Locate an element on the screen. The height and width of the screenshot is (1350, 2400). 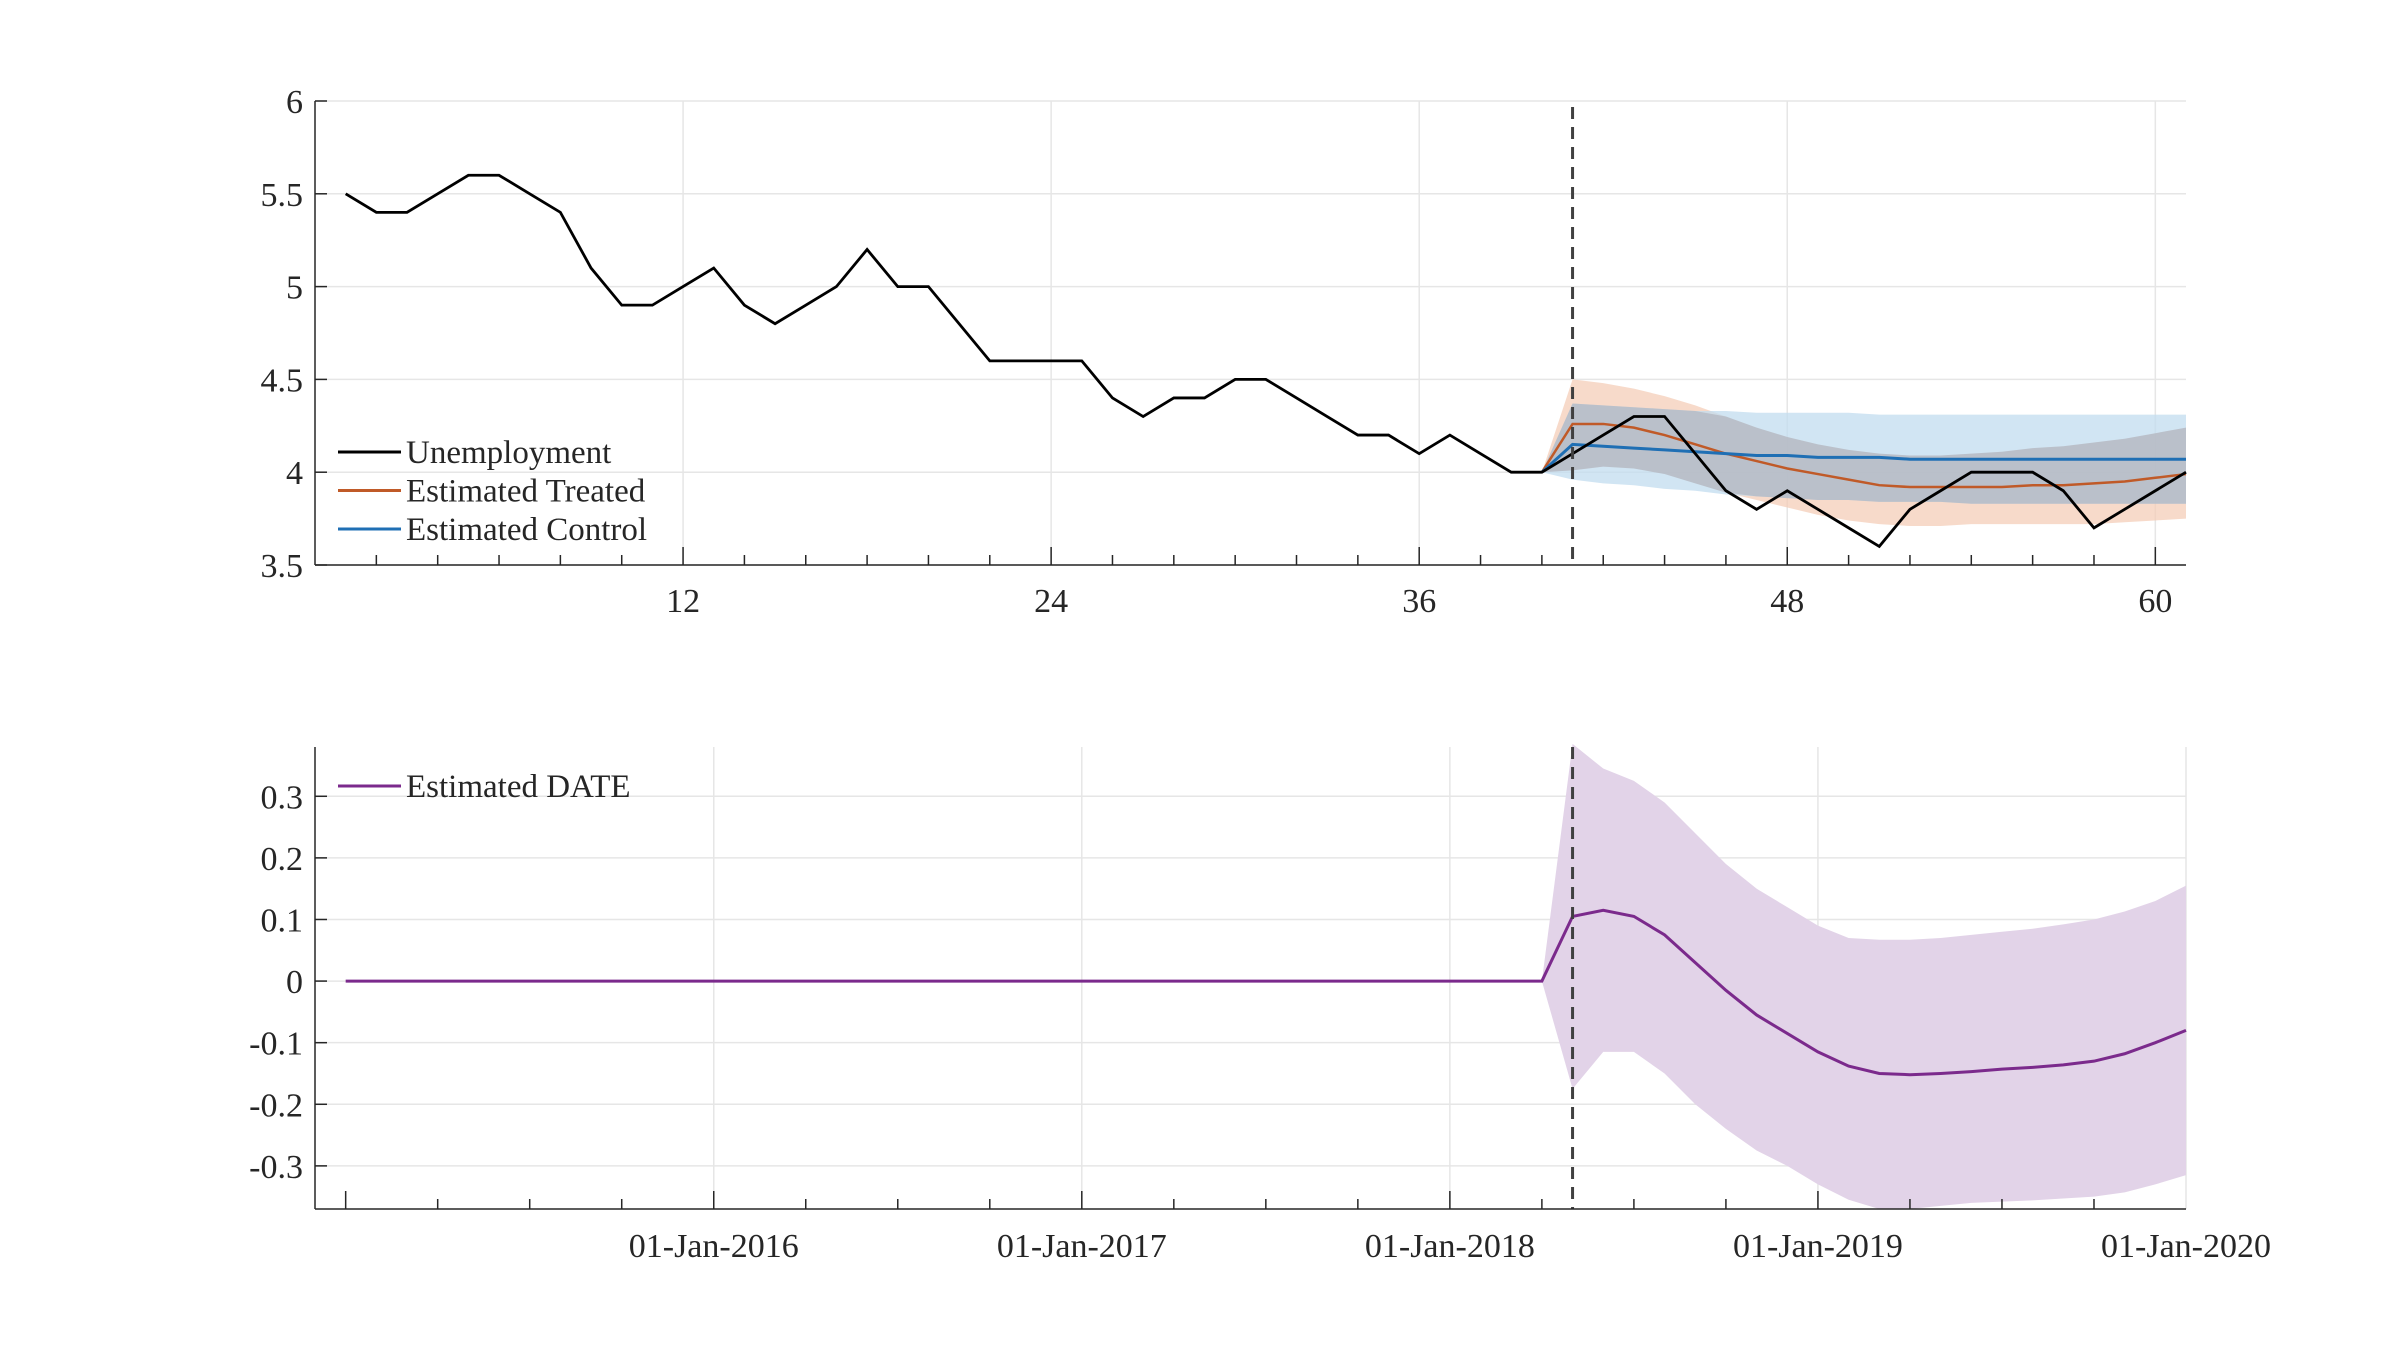
bottom-legend: Estimated DATE is located at coordinates (484, 787).